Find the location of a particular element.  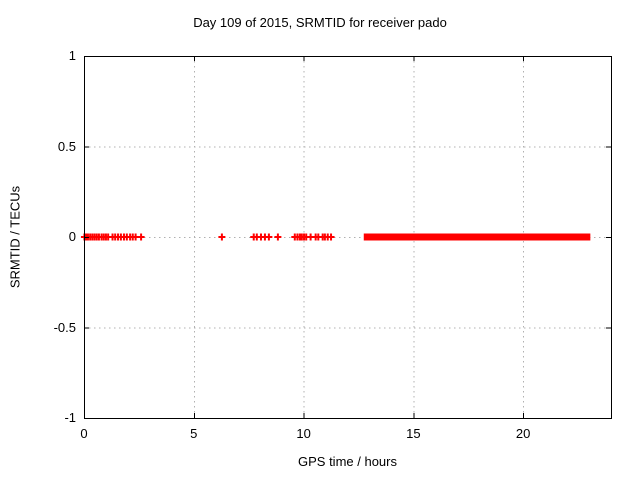

x-tick-label-0: 0 is located at coordinates (84, 433).